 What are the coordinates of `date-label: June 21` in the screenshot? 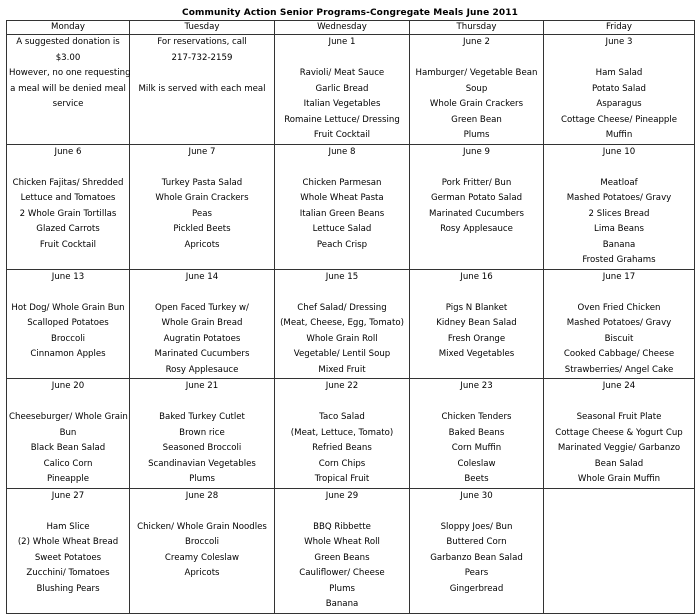 It's located at (202, 386).